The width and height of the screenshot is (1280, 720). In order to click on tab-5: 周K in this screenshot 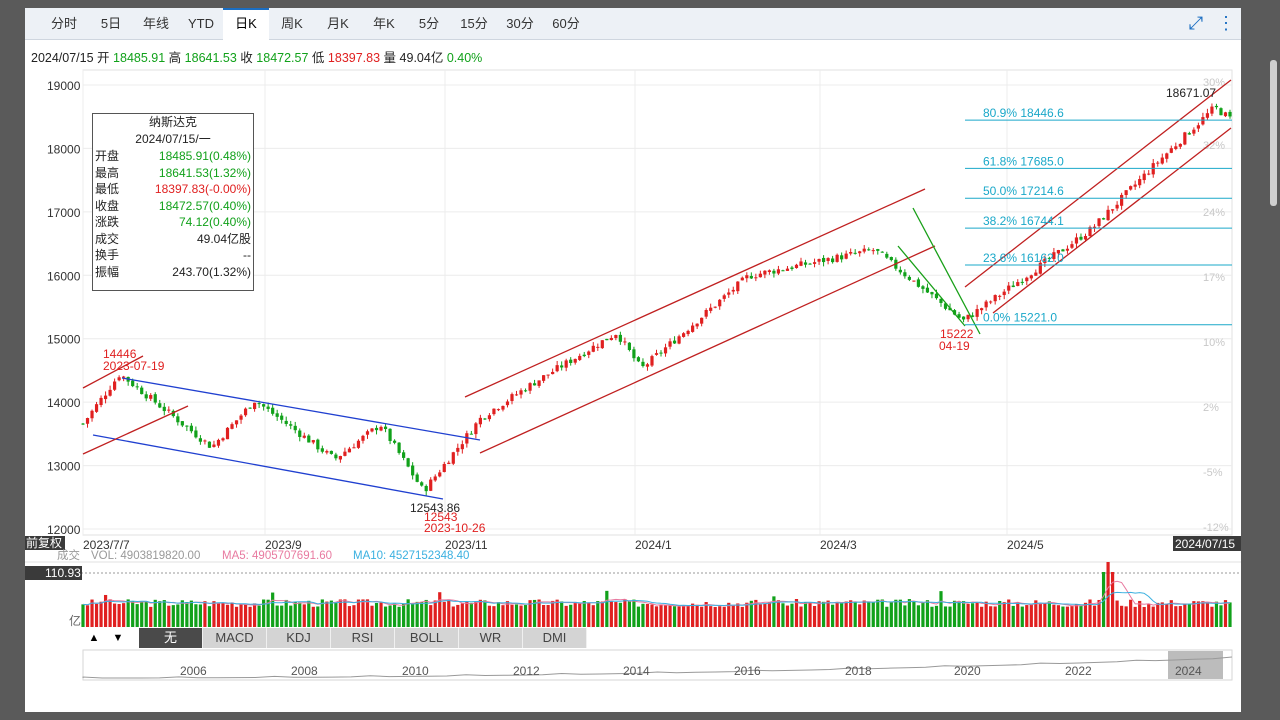, I will do `click(292, 23)`.